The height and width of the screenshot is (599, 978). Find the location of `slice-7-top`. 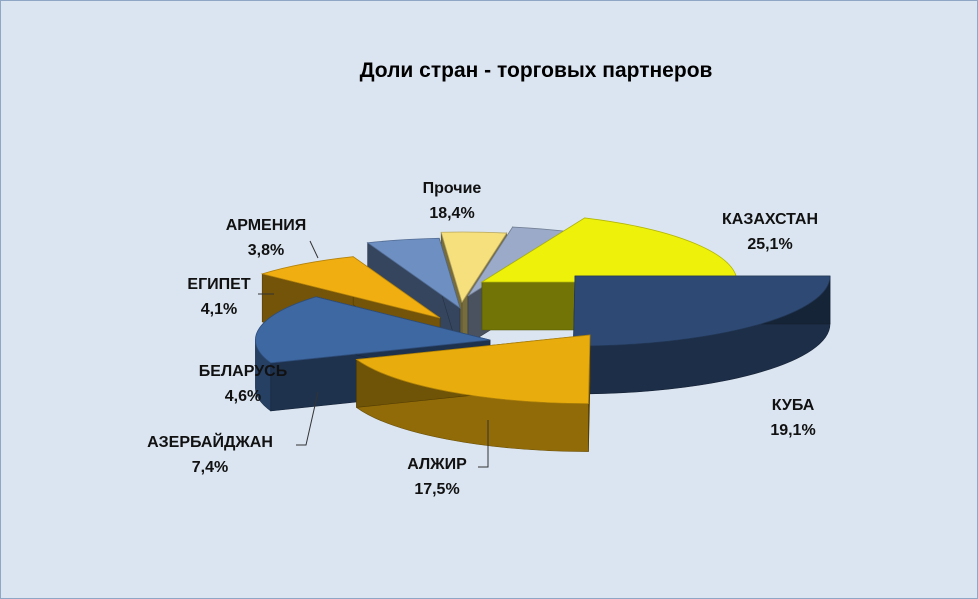

slice-7-top is located at coordinates (609, 250).